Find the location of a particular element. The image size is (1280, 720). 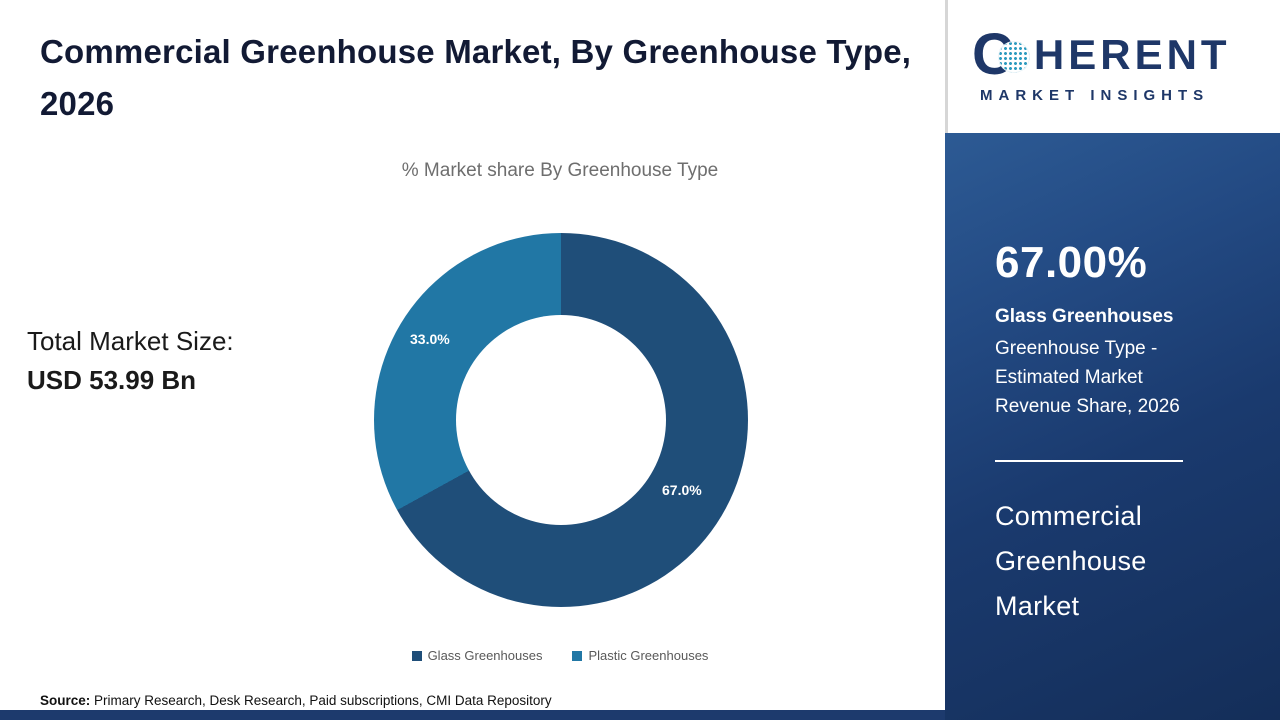

legend-item-glass: Glass Greenhouses is located at coordinates (477, 655).